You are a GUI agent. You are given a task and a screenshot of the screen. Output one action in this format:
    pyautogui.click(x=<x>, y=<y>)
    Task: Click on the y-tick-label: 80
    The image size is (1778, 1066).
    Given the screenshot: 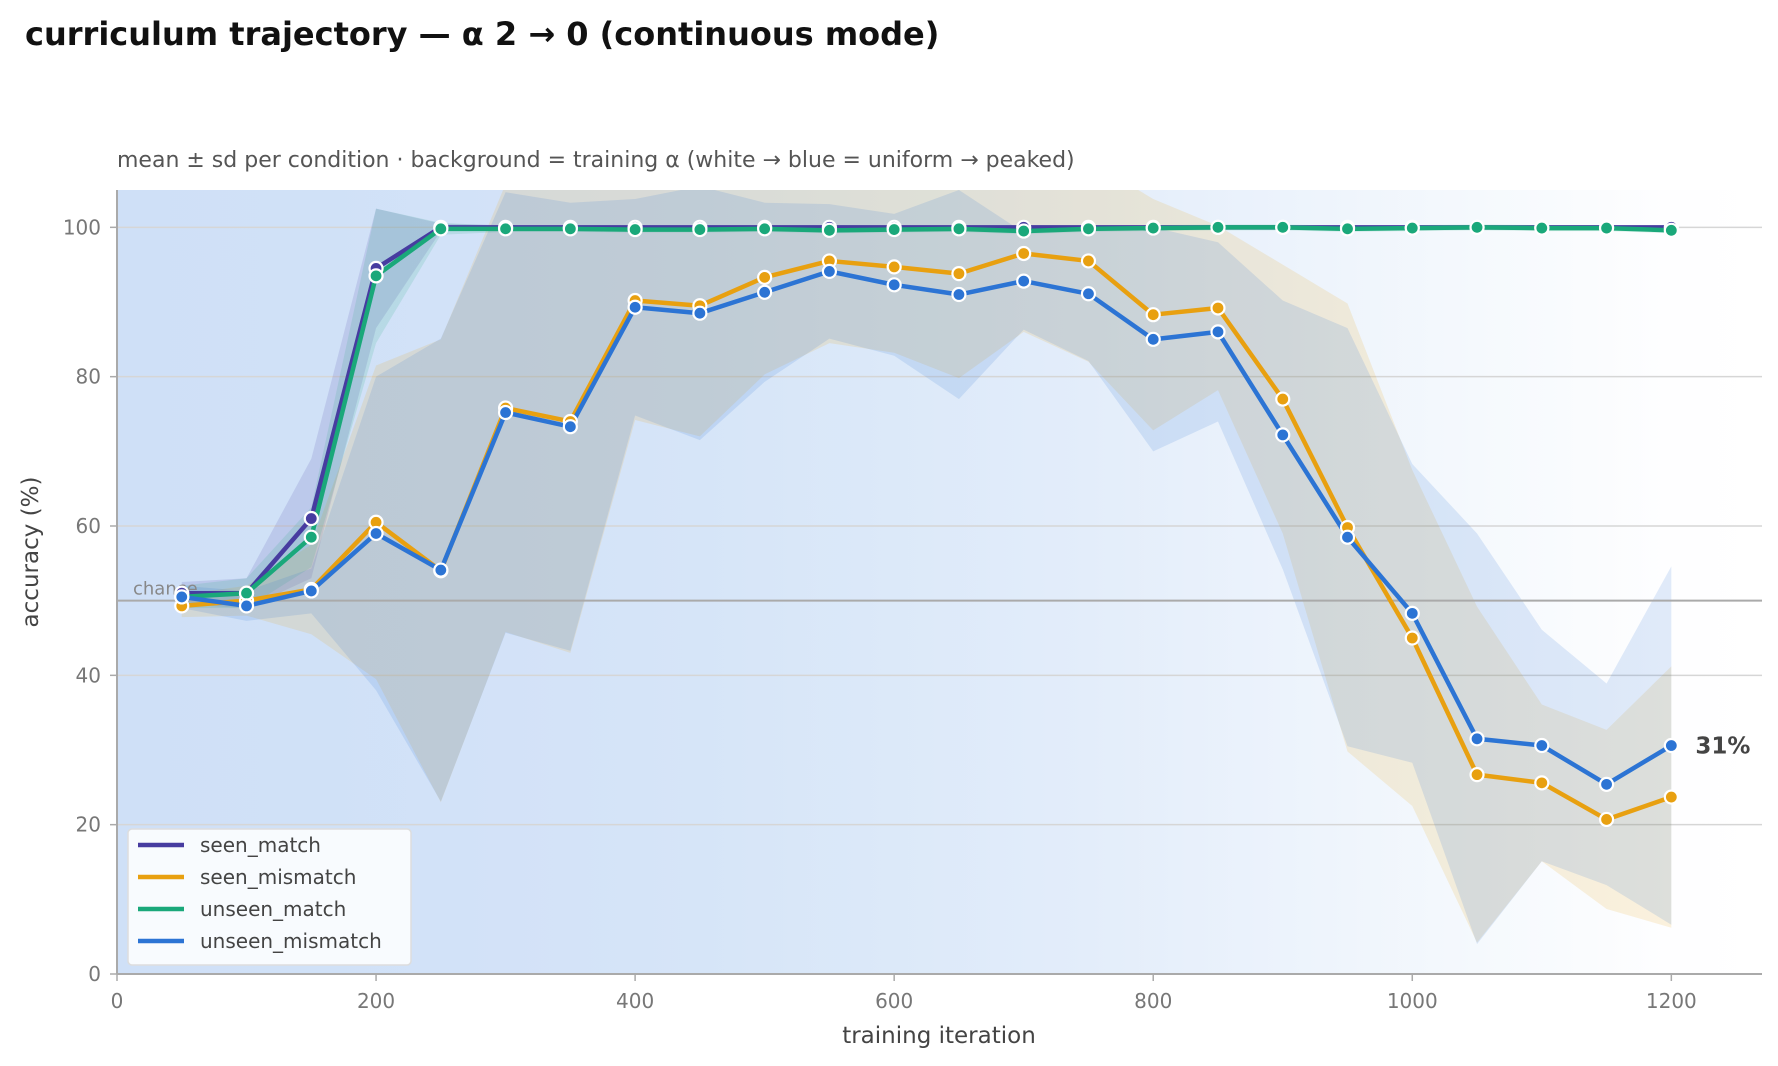 What is the action you would take?
    pyautogui.click(x=88, y=377)
    